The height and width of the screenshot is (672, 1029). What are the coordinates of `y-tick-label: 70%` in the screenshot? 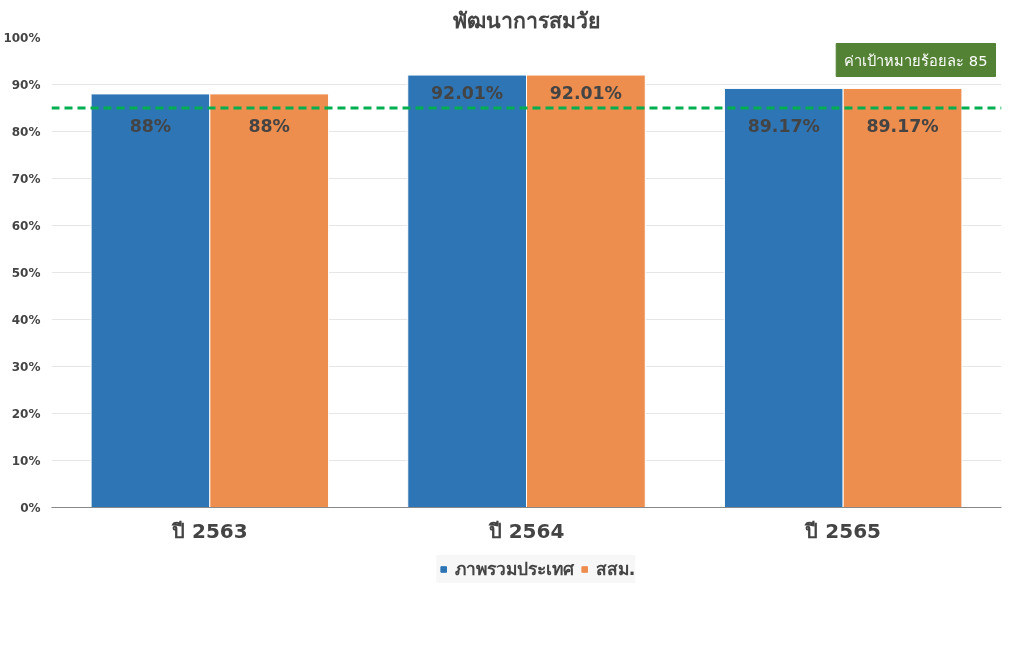 It's located at (26, 178).